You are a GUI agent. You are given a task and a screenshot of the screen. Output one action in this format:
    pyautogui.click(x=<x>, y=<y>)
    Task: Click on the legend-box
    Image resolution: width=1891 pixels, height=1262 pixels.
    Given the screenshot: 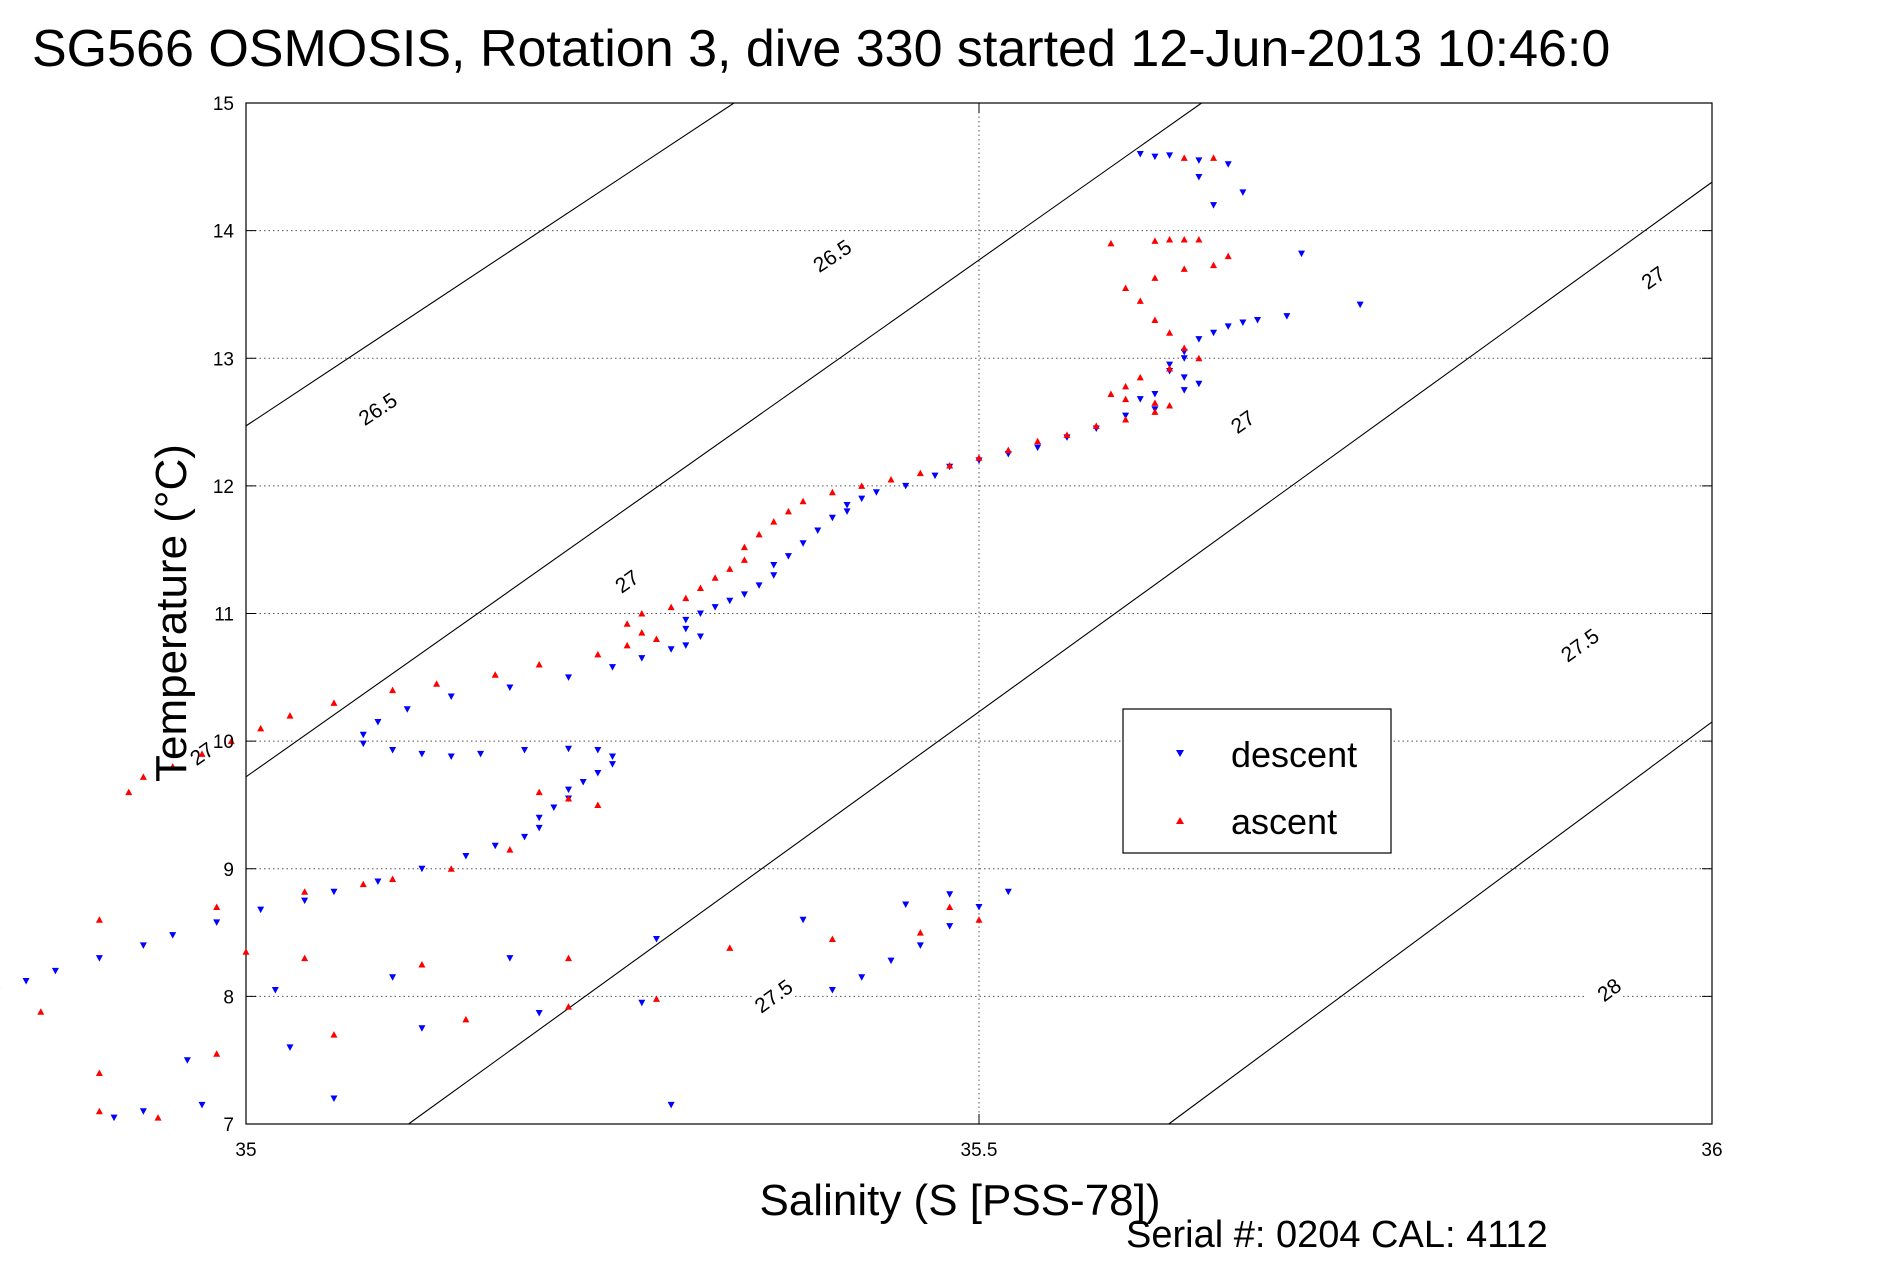 What is the action you would take?
    pyautogui.click(x=1257, y=781)
    